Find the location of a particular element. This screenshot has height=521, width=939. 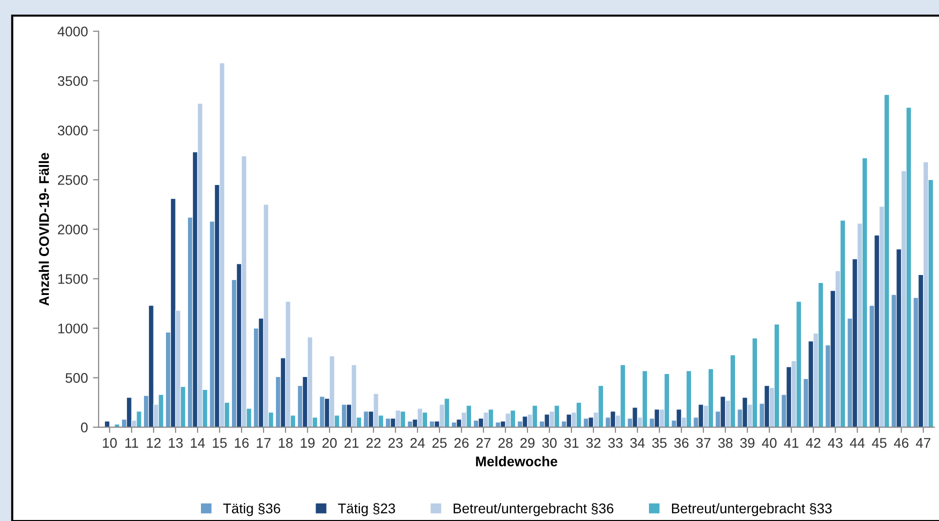

x-tick-label: 12 is located at coordinates (153, 443).